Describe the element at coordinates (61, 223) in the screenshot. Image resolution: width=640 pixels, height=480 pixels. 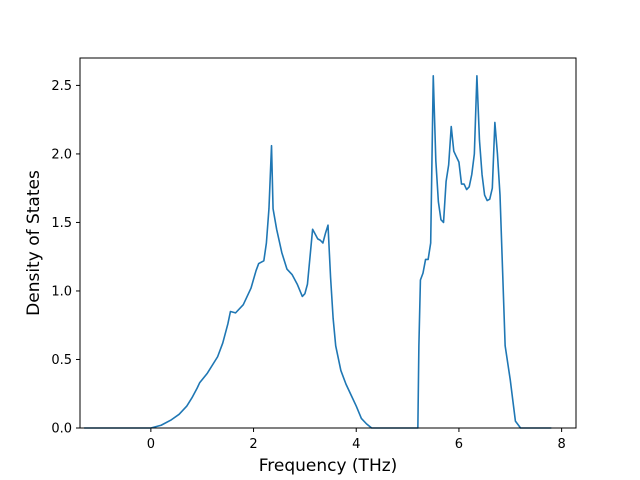
I see `y-tick-label: 1.5` at that location.